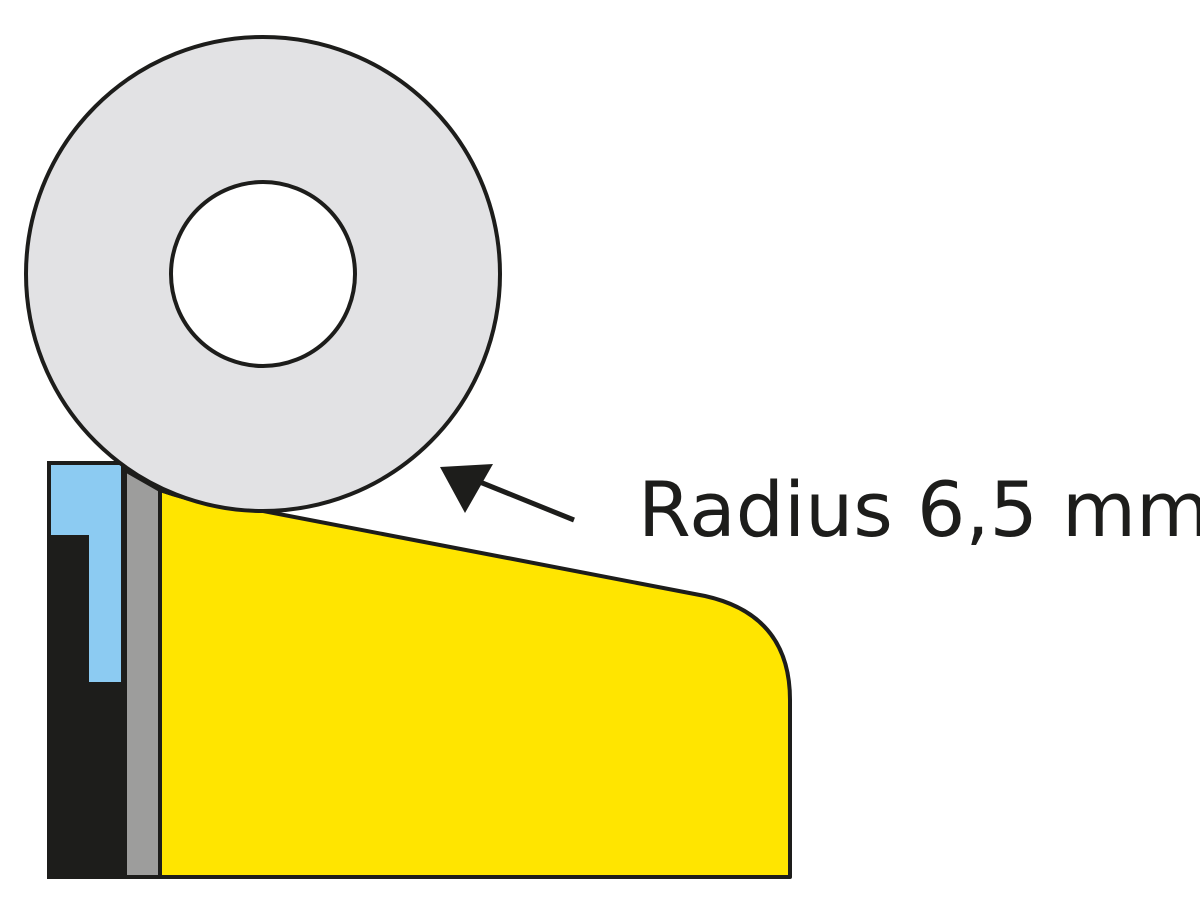 This screenshot has height=907, width=1200. I want to click on blue-part, so click(86, 573).